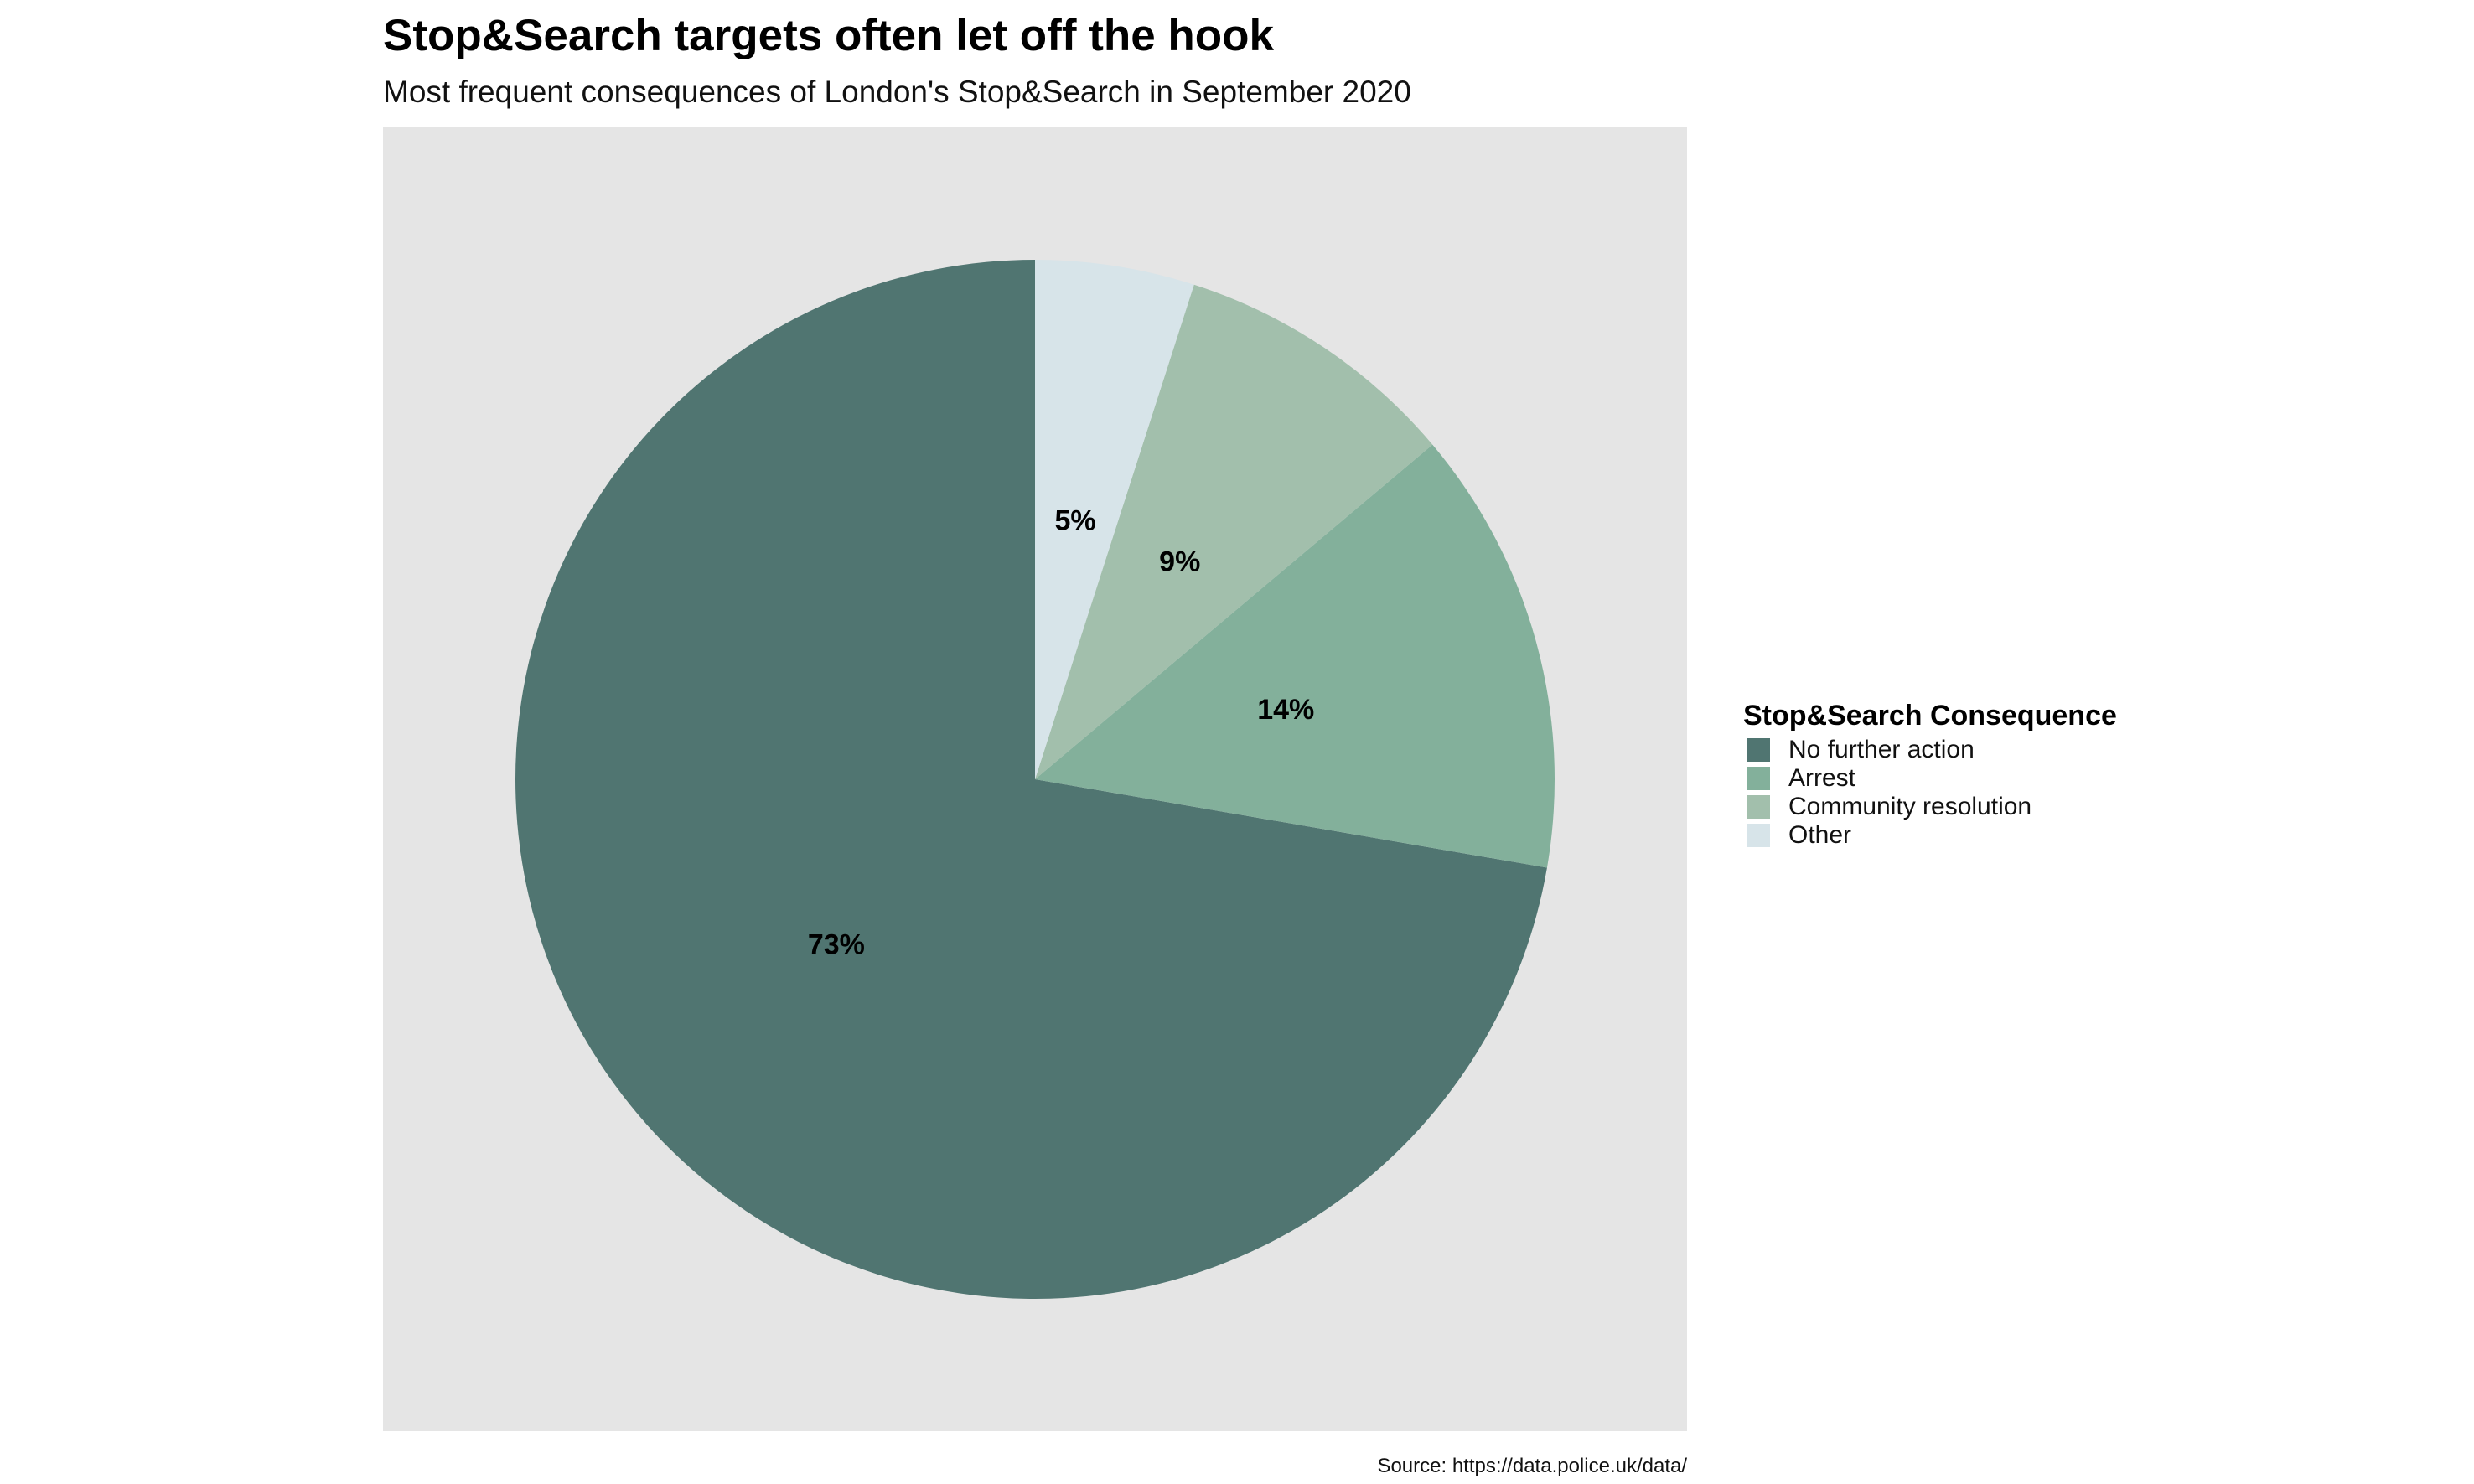 This screenshot has height=1484, width=2474. Describe the element at coordinates (2087, 750) in the screenshot. I see `legend-item: No further action` at that location.